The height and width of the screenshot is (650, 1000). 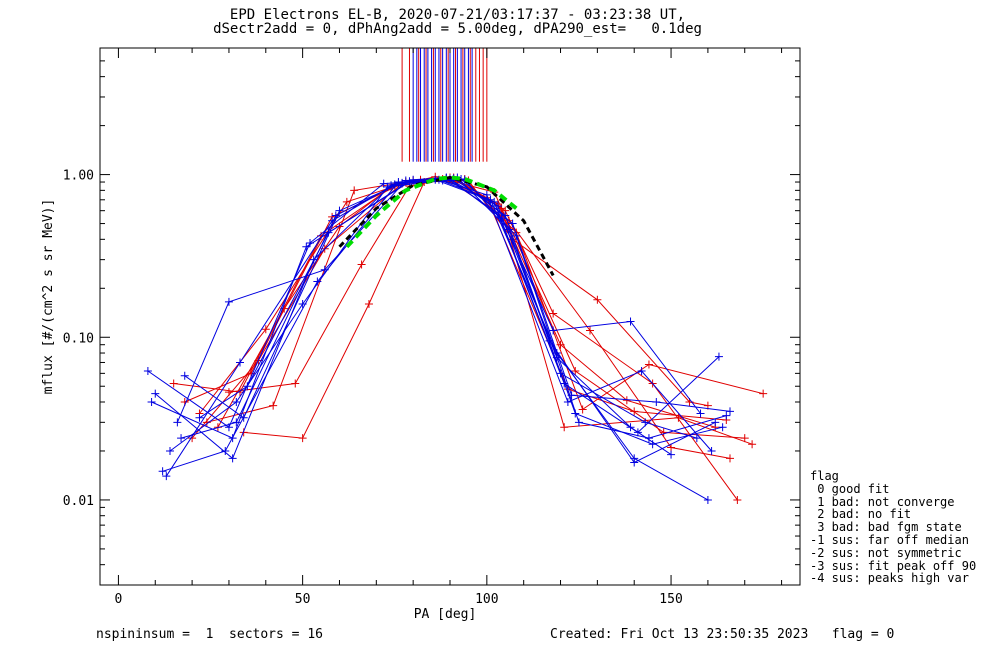 I want to click on fit-curve-black, so click(x=446, y=226).